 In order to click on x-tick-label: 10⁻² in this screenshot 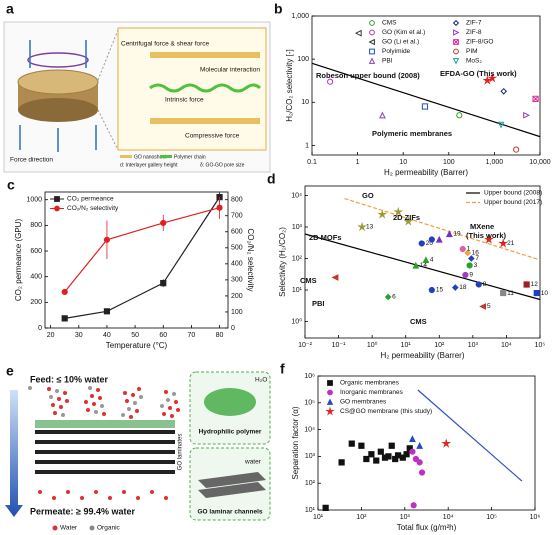, I will do `click(305, 345)`.